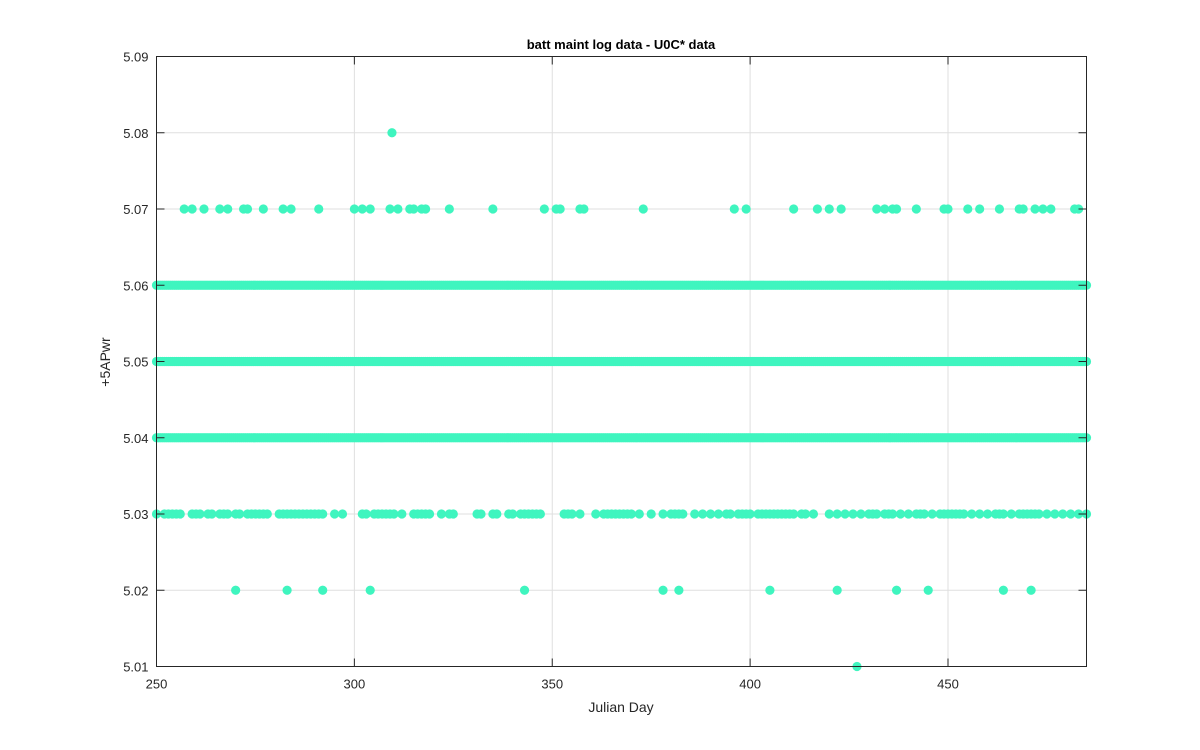 The width and height of the screenshot is (1200, 750). Describe the element at coordinates (948, 684) in the screenshot. I see `x-tick-label: 450` at that location.